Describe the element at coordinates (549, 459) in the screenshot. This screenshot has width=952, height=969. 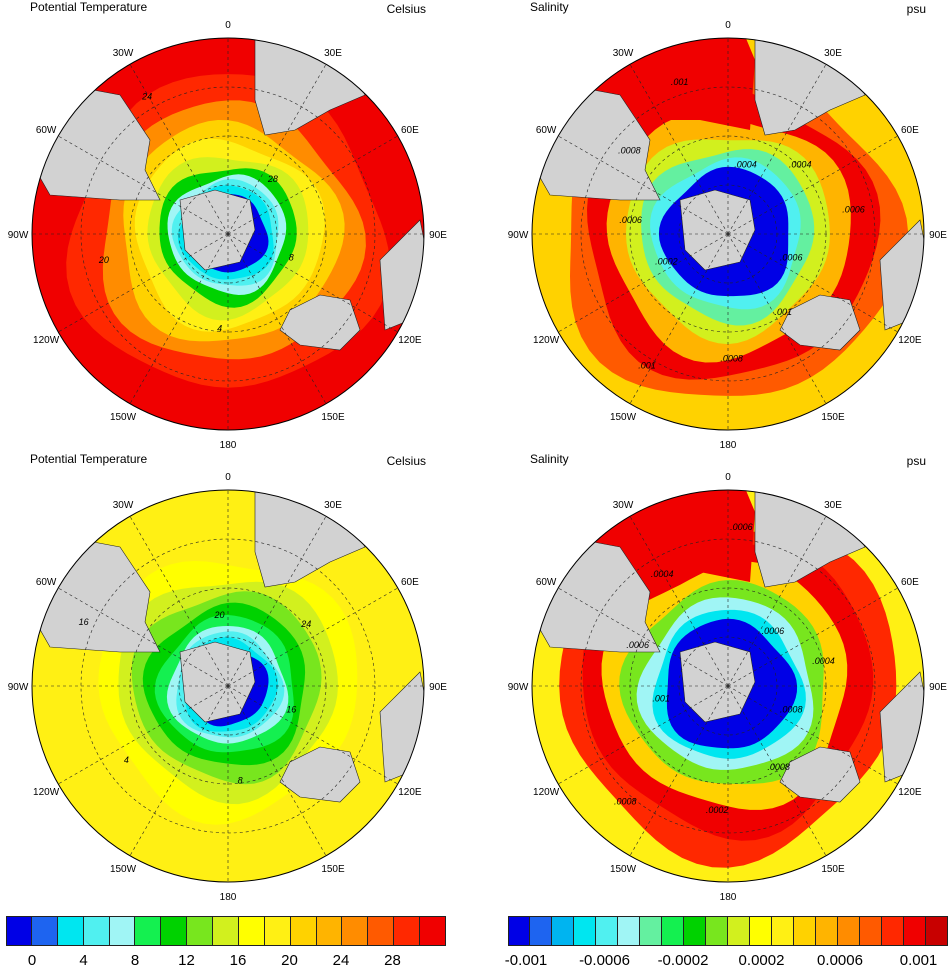
I see `panel-title: Salinity` at that location.